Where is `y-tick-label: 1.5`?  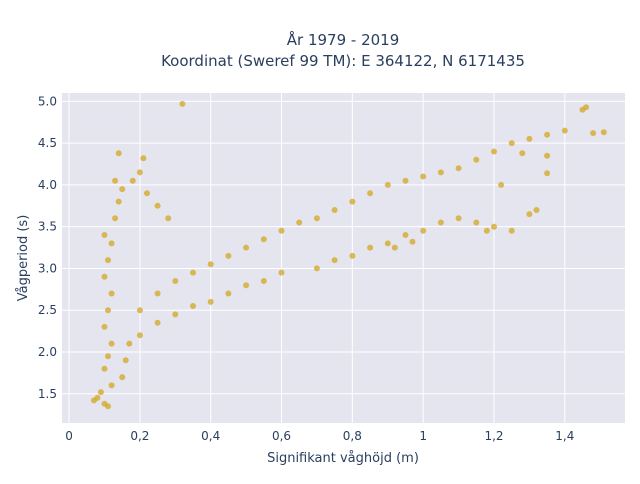
y-tick-label: 1.5 is located at coordinates (47, 394).